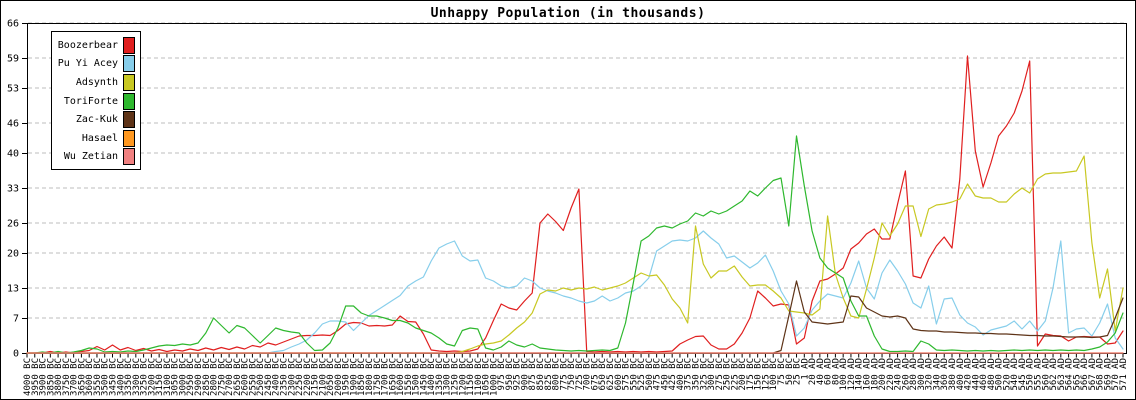 The height and width of the screenshot is (400, 1136). What do you see at coordinates (595, 374) in the screenshot?
I see `x-tick-label: 675 BC` at bounding box center [595, 374].